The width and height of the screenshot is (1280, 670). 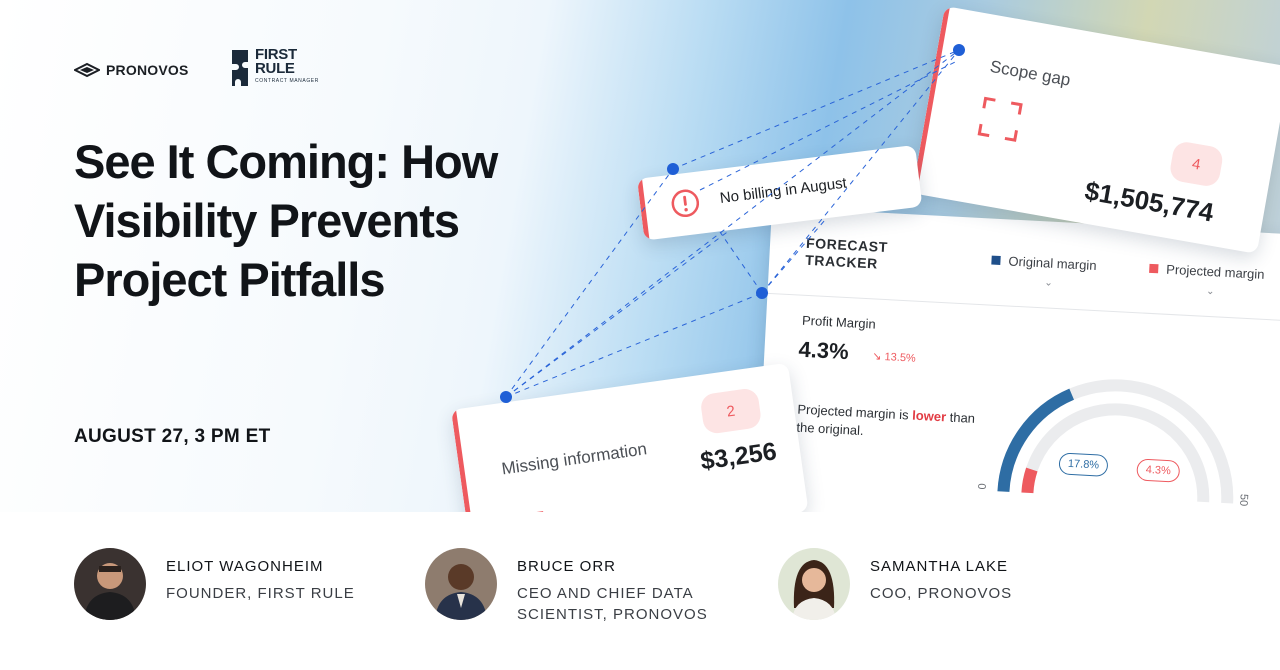 I want to click on speaker-name: SAMANTHA LAKE, so click(x=939, y=566).